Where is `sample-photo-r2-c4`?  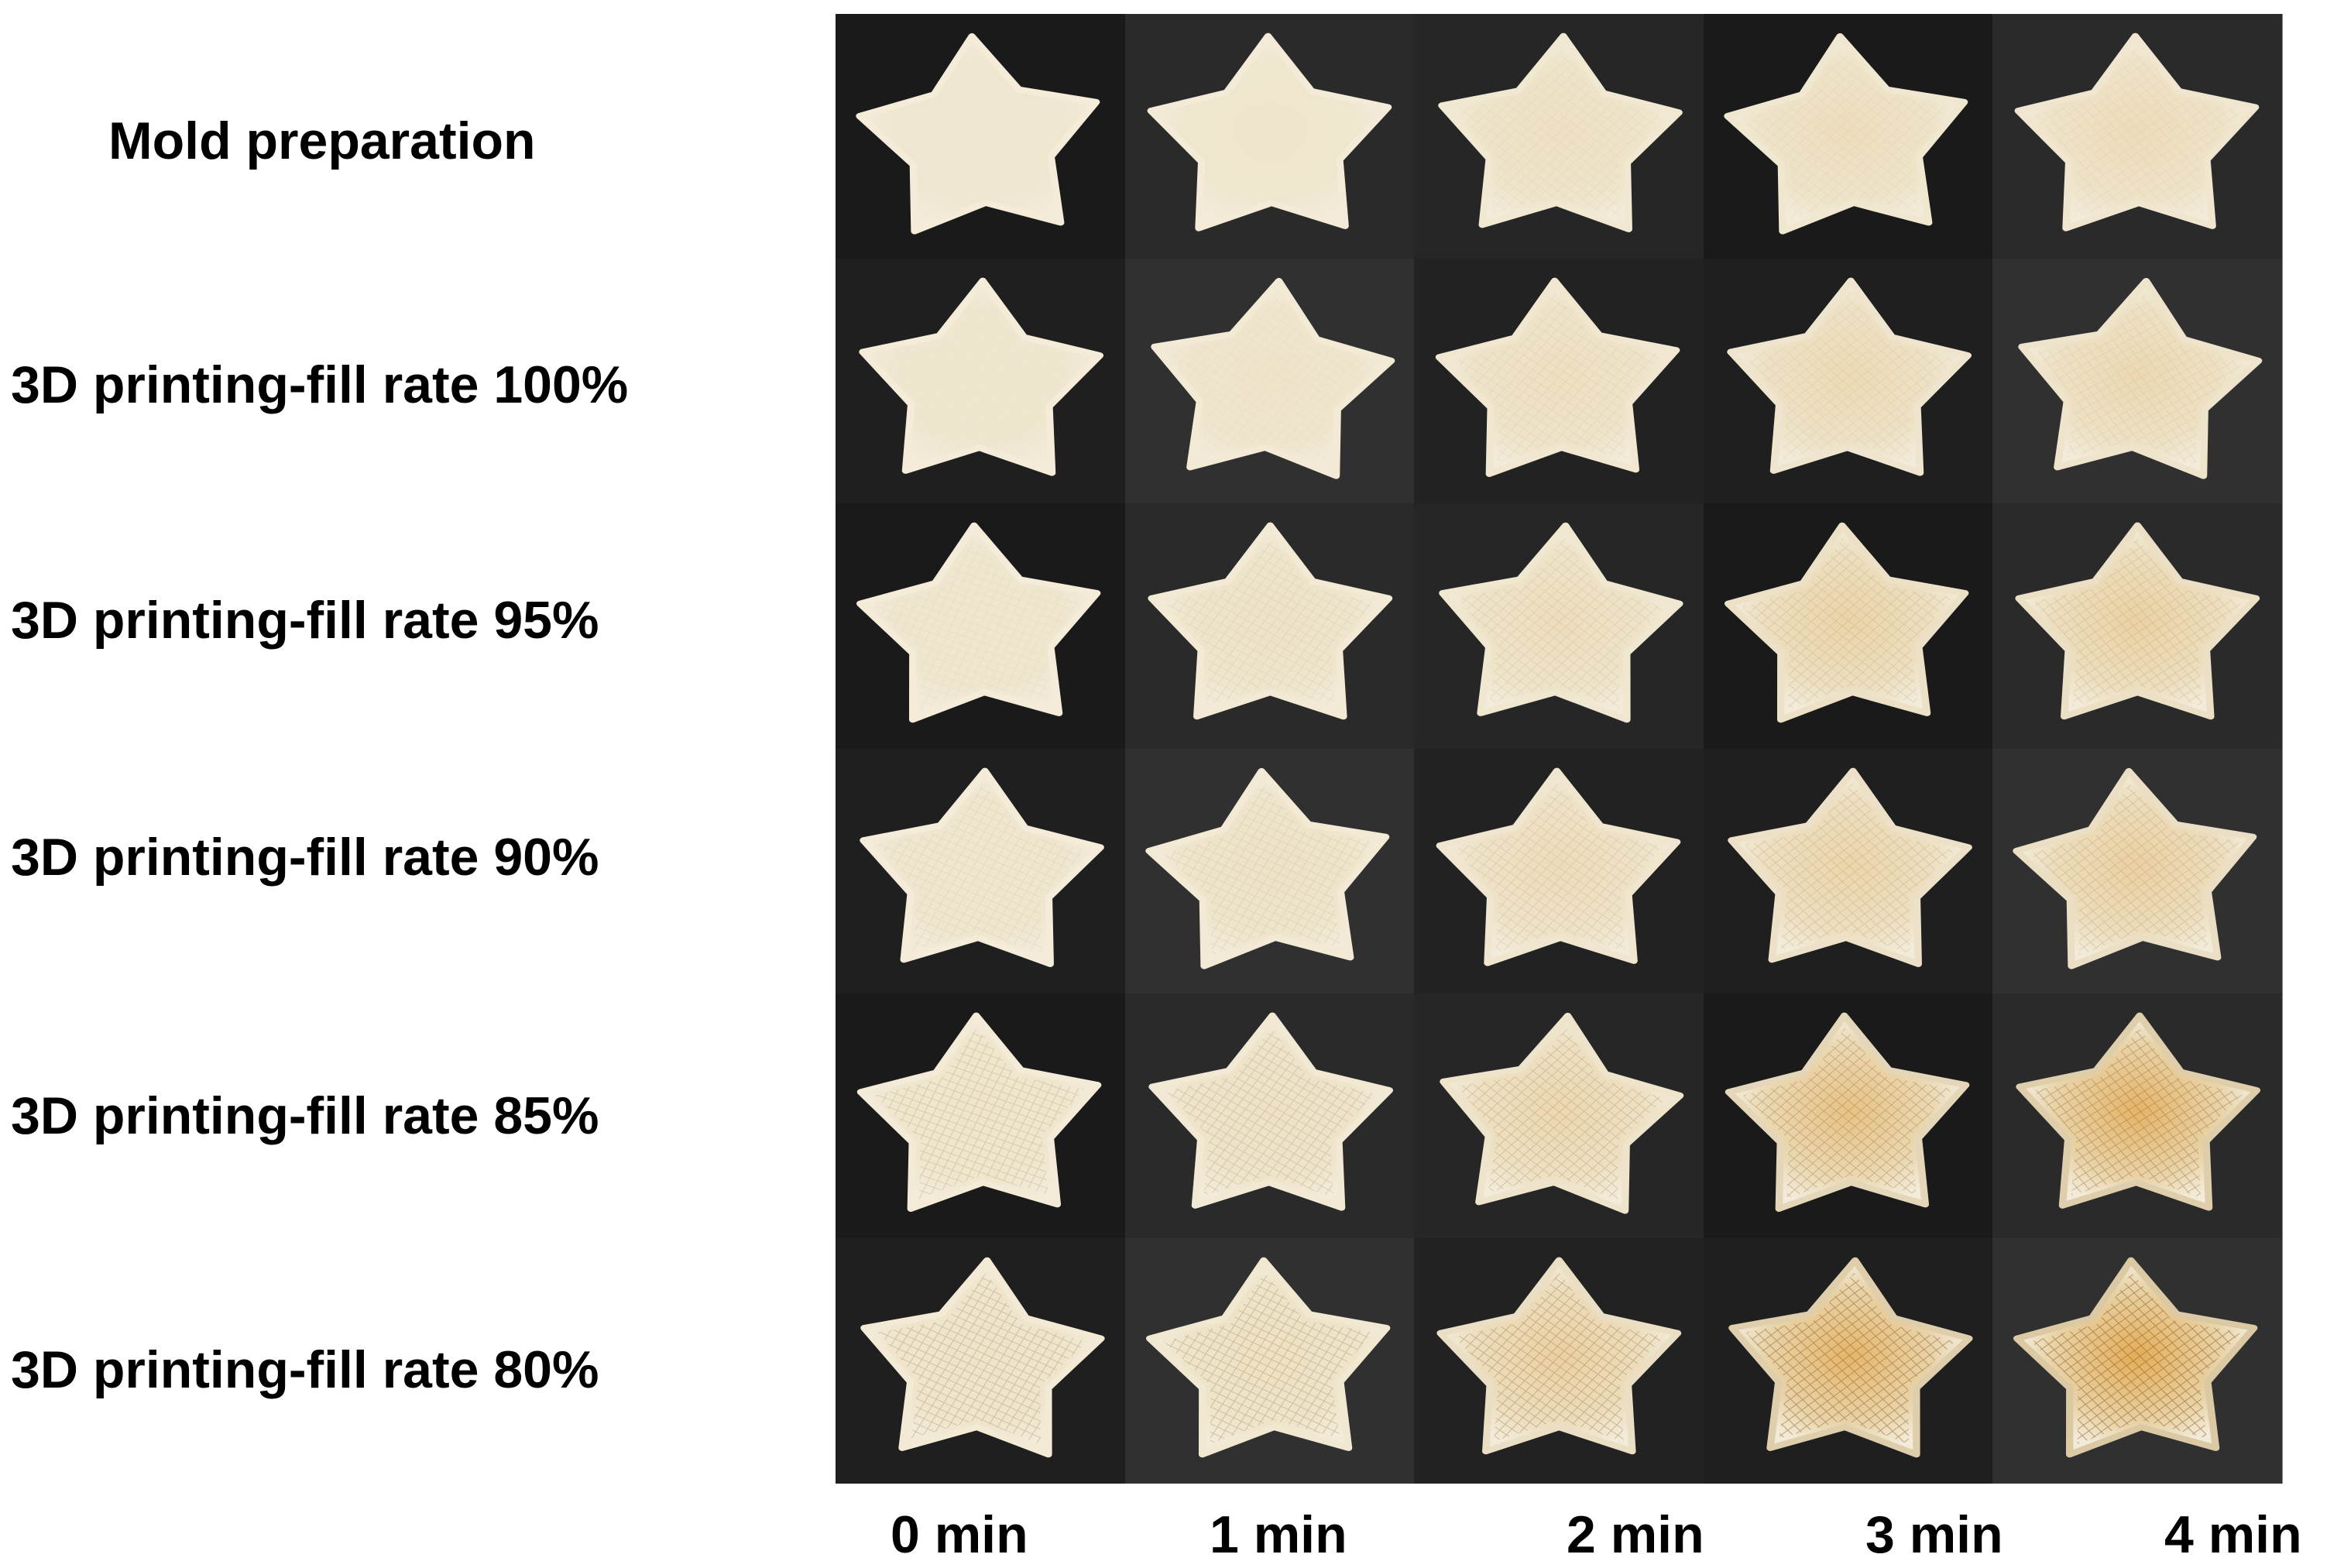
sample-photo-r2-c4 is located at coordinates (1848, 382).